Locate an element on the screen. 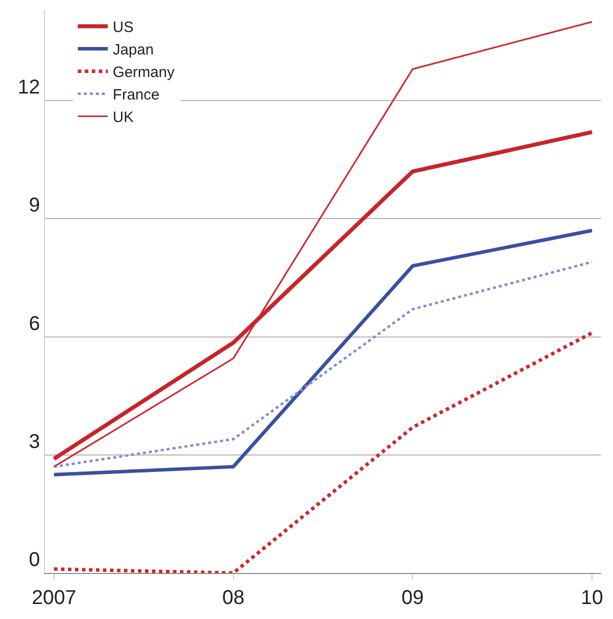 The image size is (613, 619). x-tick-label: 2007 is located at coordinates (54, 598).